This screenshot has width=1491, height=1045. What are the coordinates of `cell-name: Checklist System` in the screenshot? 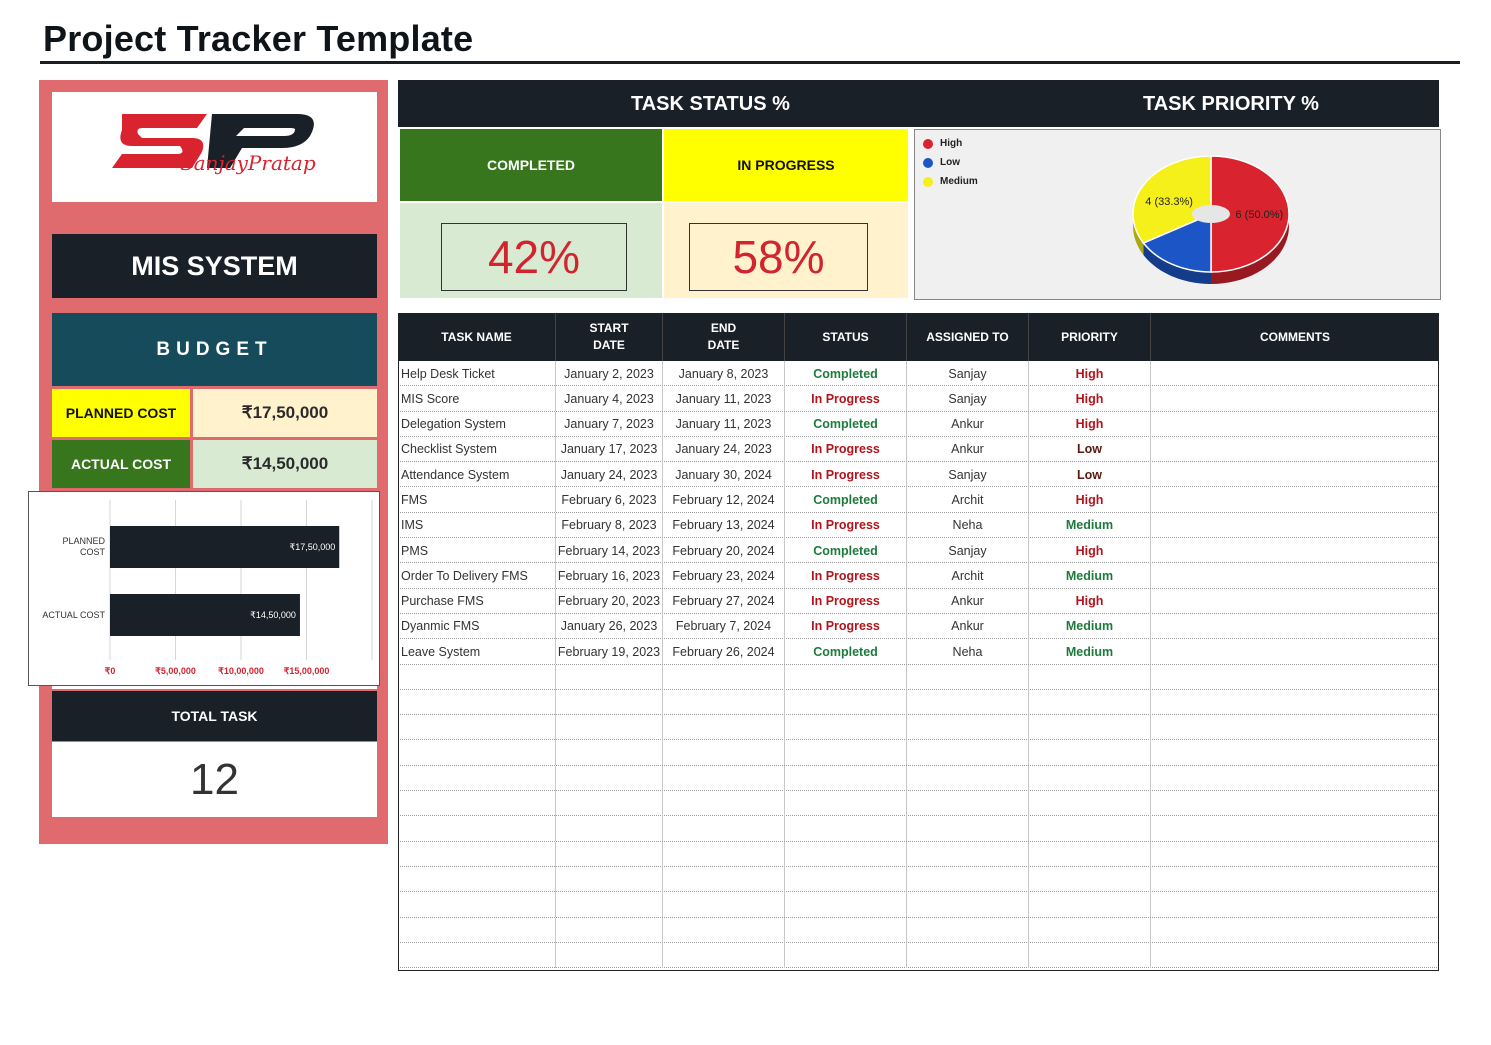 It's located at (477, 449).